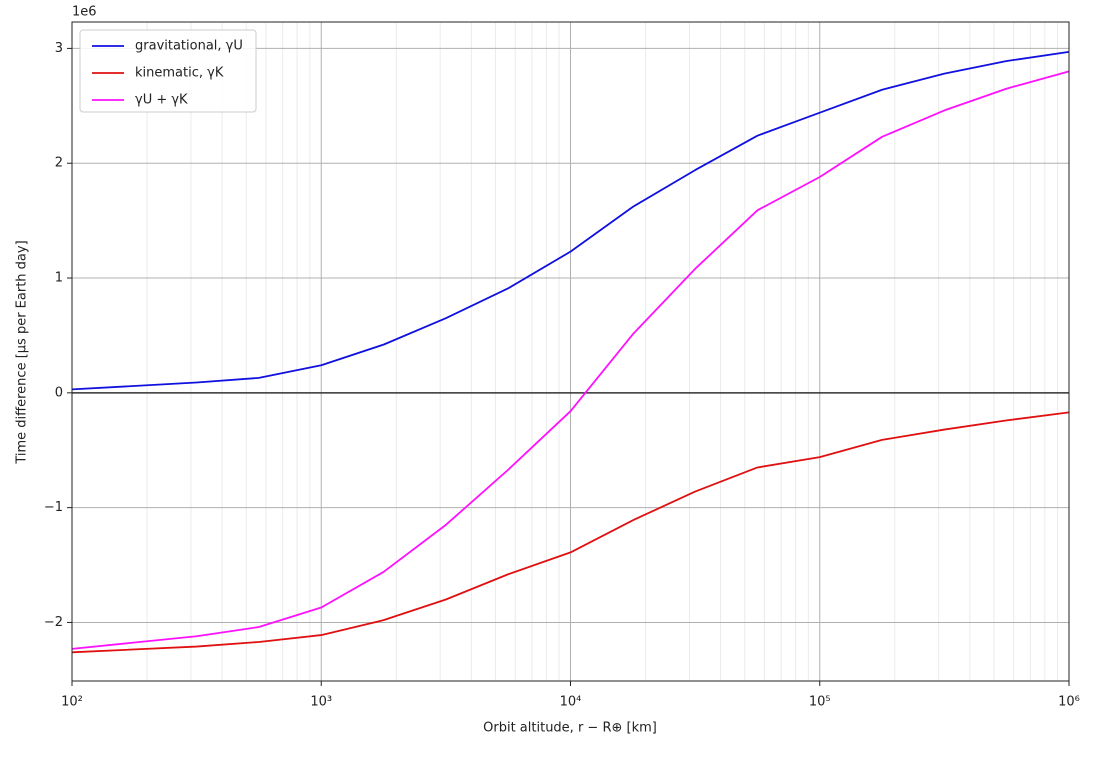 The image size is (1102, 758). I want to click on legend: gravitational, γU kinematic, γK γU + γK, so click(168, 71).